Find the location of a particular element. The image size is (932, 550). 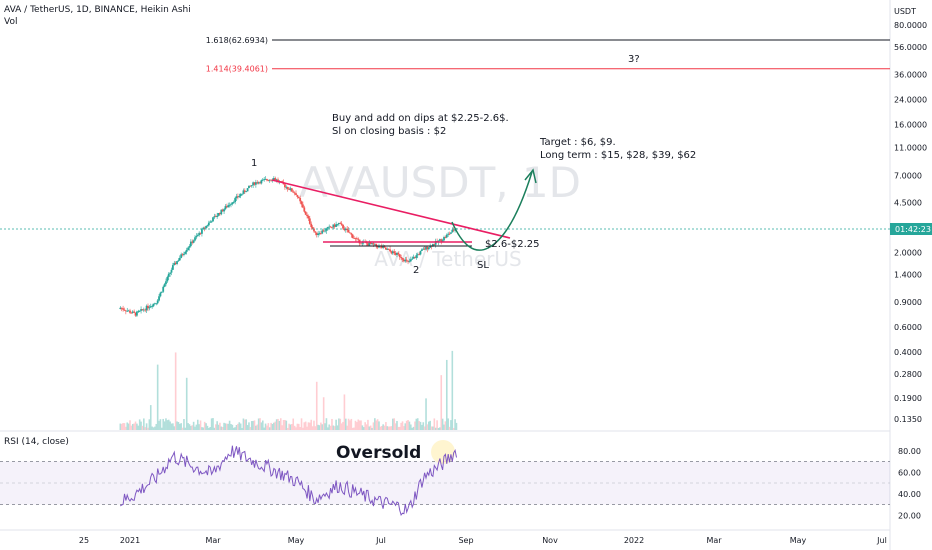

time-tick-label: 2022 is located at coordinates (634, 540).